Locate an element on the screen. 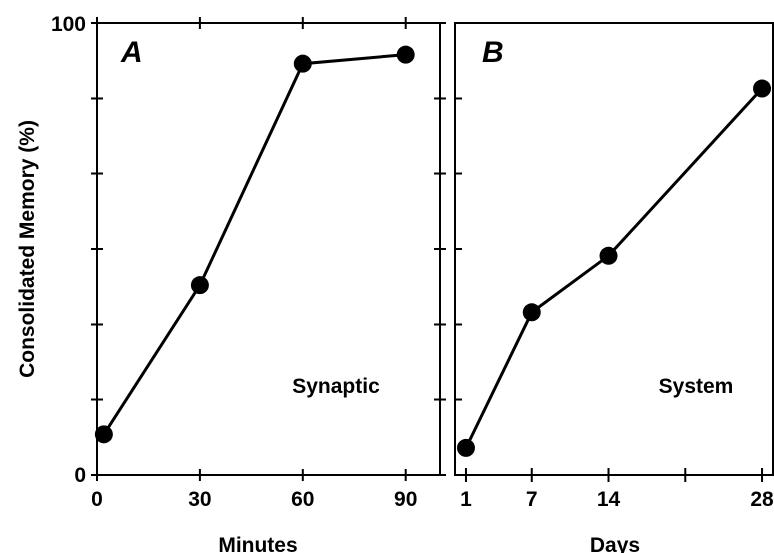  panel-a-x-tick-label: 30 is located at coordinates (199, 499).